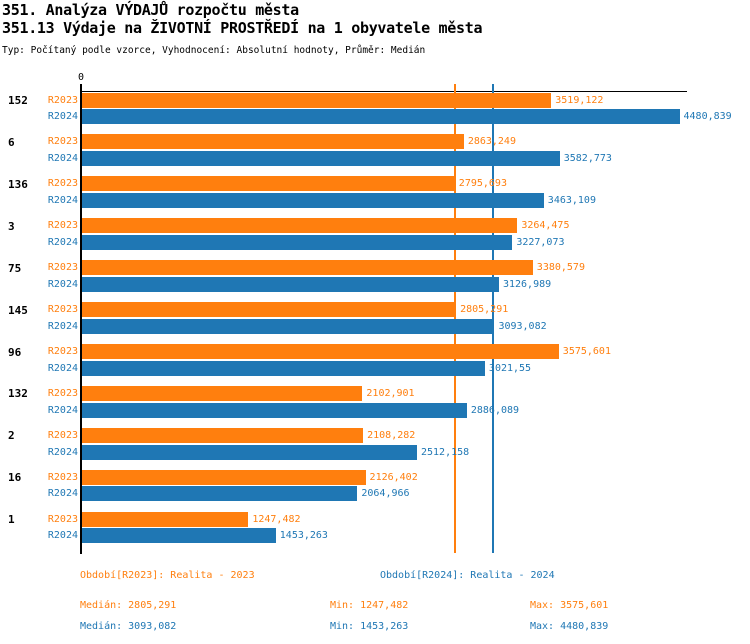 This screenshot has width=750, height=644. What do you see at coordinates (569, 605) in the screenshot?
I see `stat-max-r2023: Max: 3575,601` at bounding box center [569, 605].